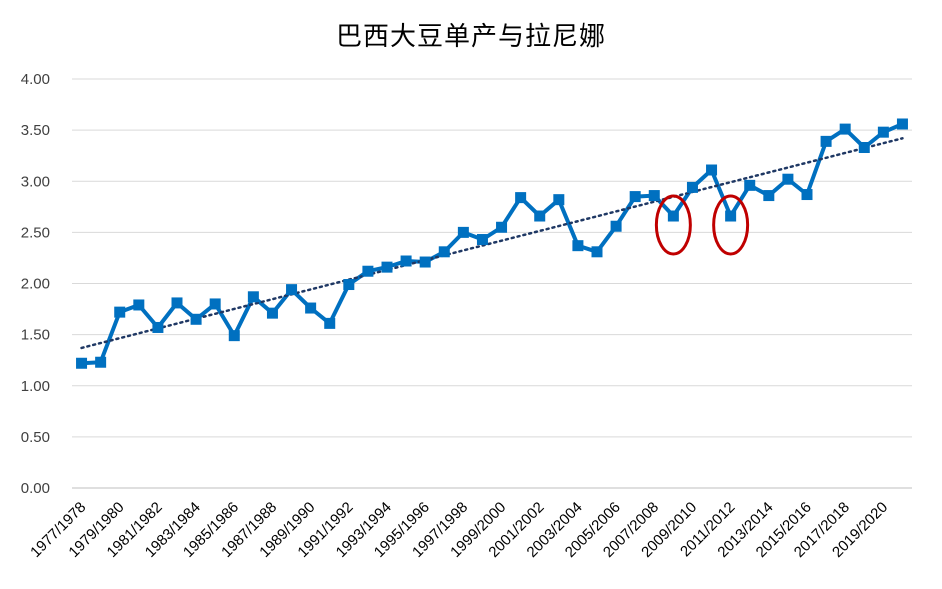 The height and width of the screenshot is (589, 942). I want to click on y-tick-label: 1.00, so click(35, 386).